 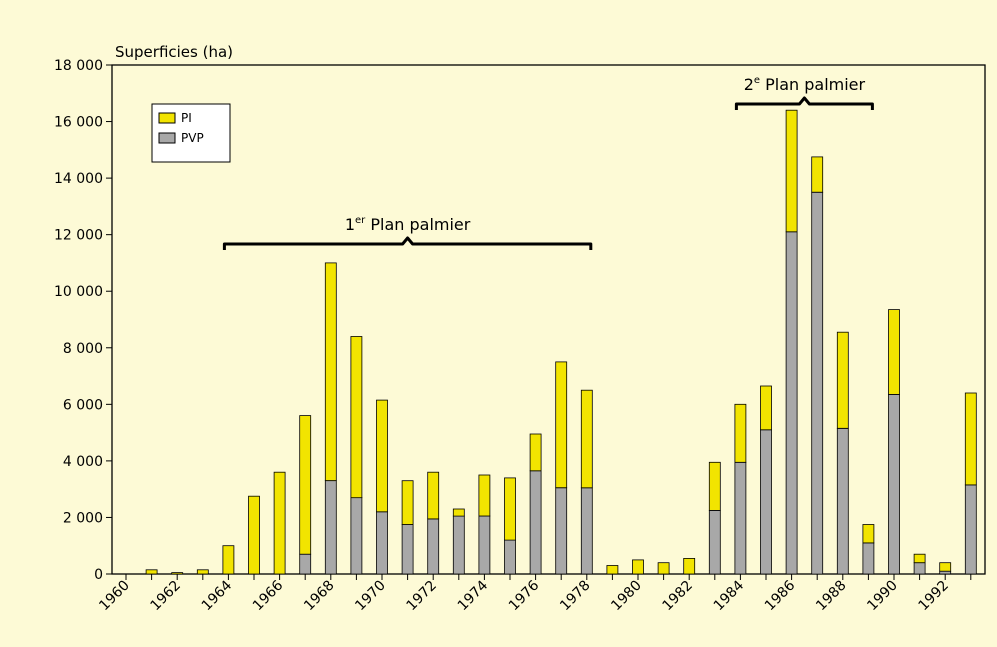 I want to click on bar-pvp-1976, so click(x=535, y=522).